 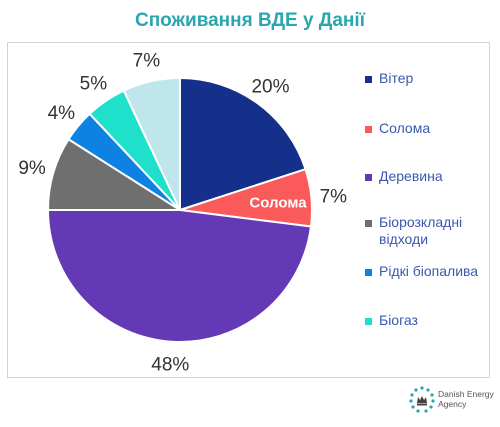 What do you see at coordinates (170, 365) in the screenshot?
I see `pie-value-label-2: 48%` at bounding box center [170, 365].